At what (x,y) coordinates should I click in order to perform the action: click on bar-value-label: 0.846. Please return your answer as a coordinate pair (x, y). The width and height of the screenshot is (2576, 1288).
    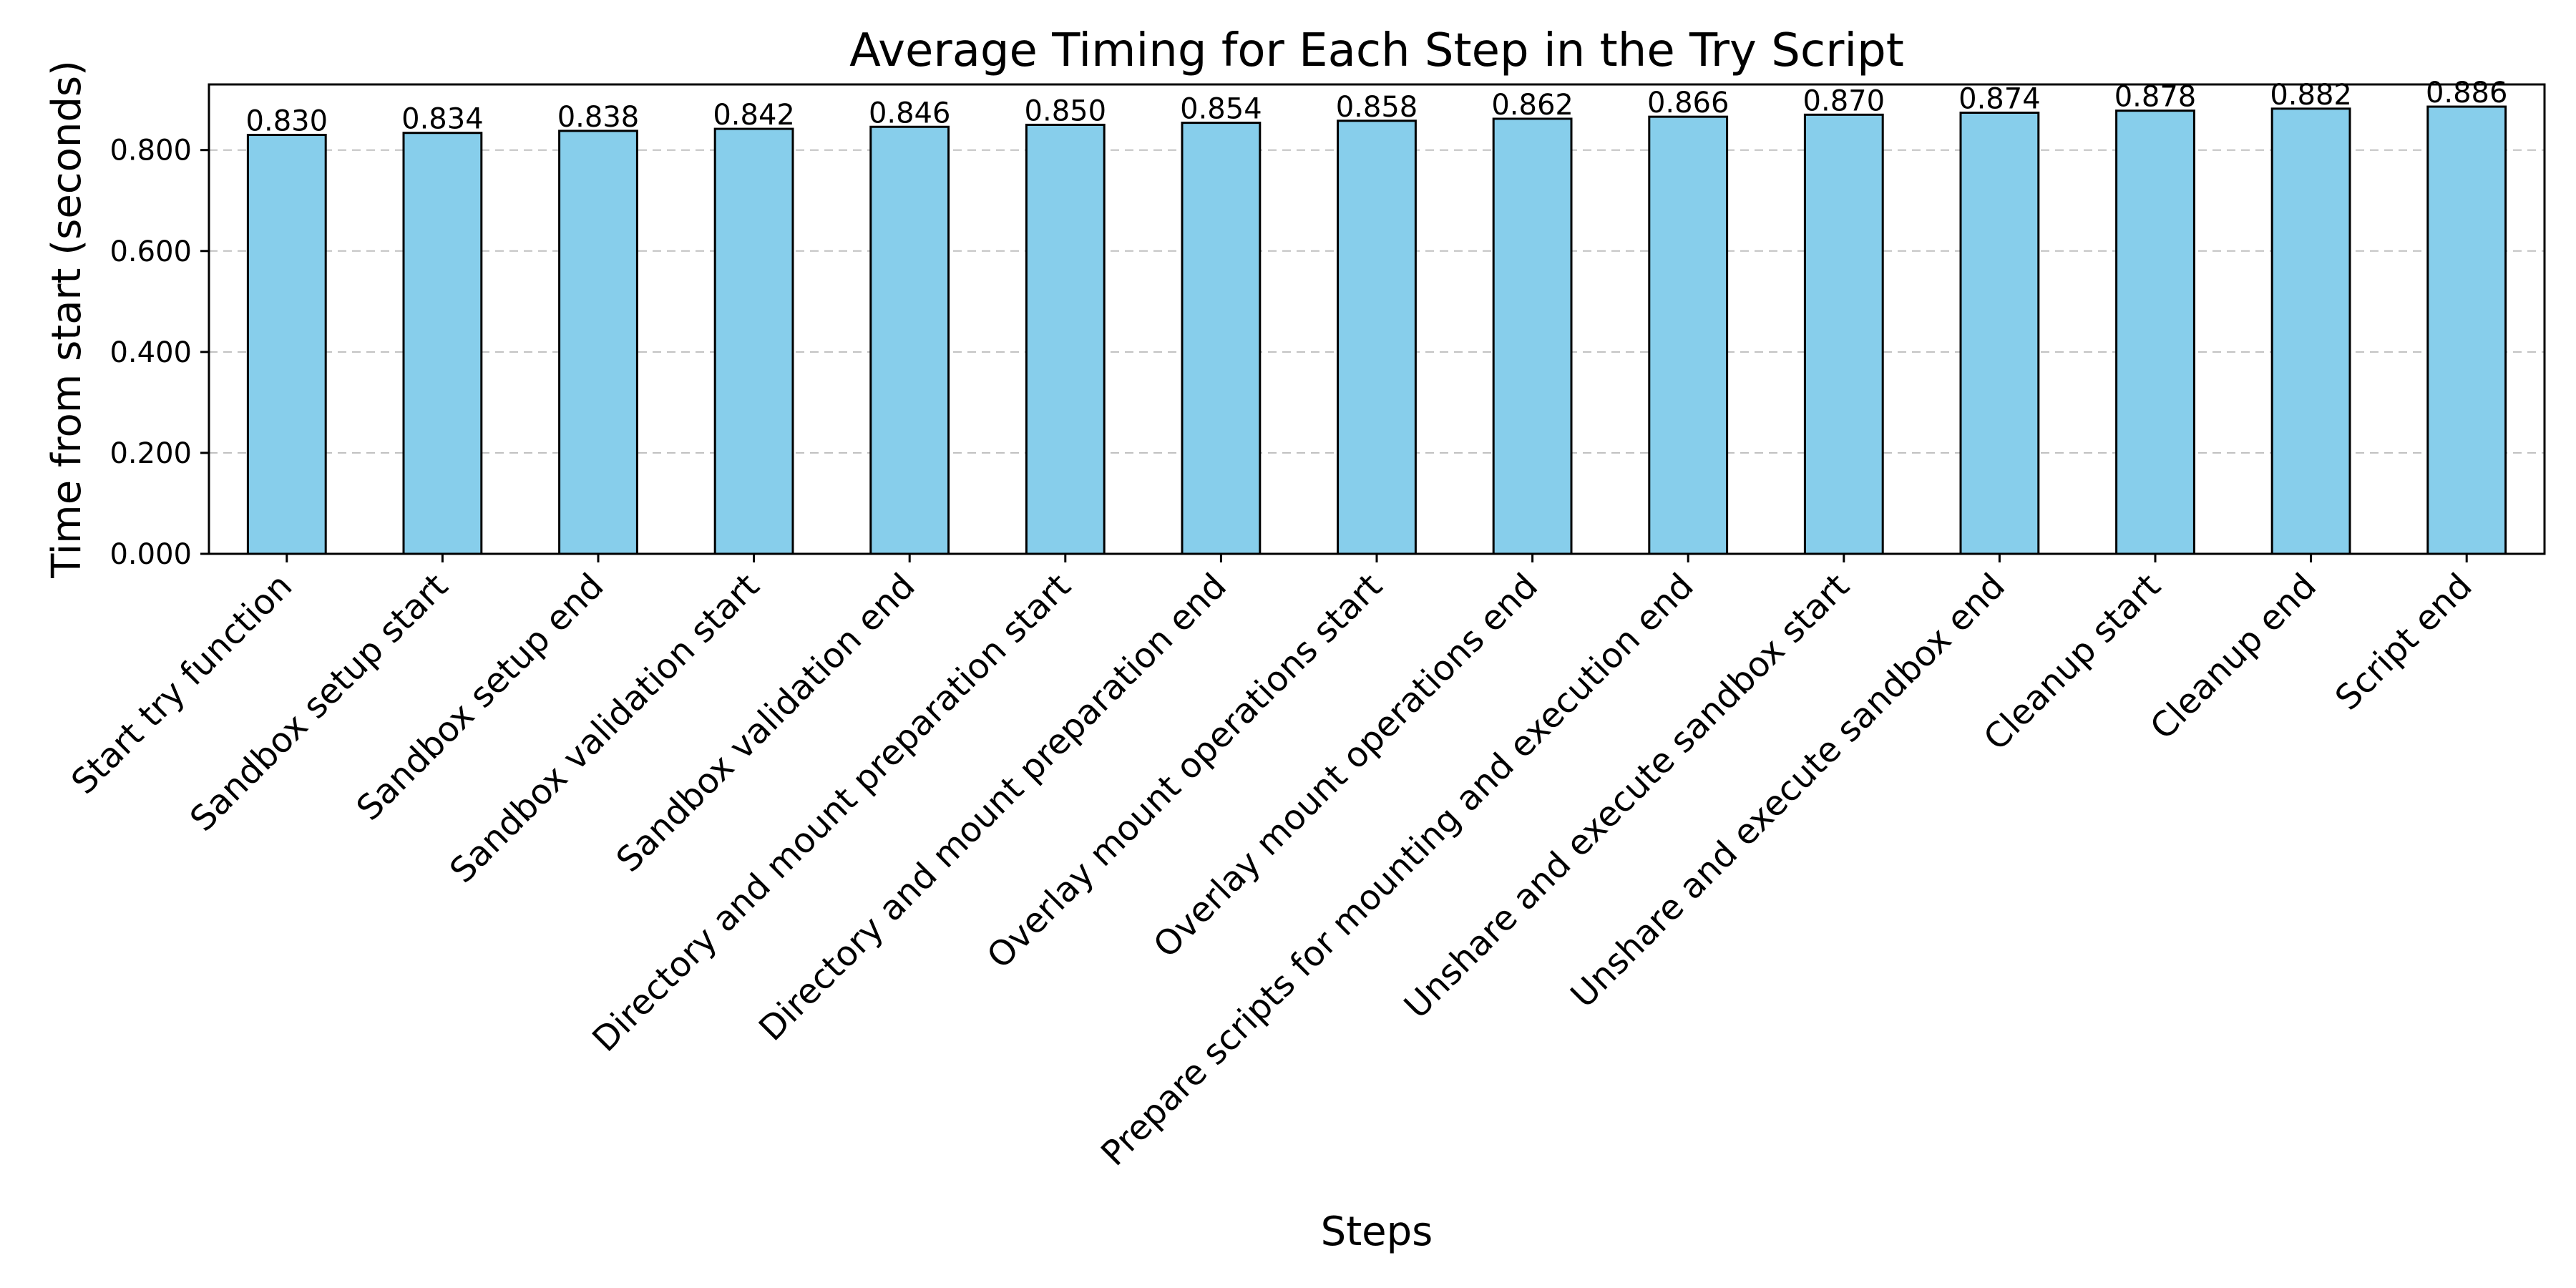
    Looking at the image, I should click on (910, 113).